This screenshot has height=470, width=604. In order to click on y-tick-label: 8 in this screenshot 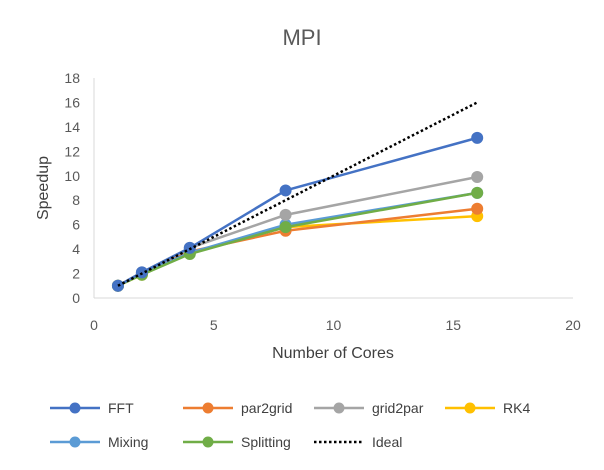, I will do `click(76, 200)`.